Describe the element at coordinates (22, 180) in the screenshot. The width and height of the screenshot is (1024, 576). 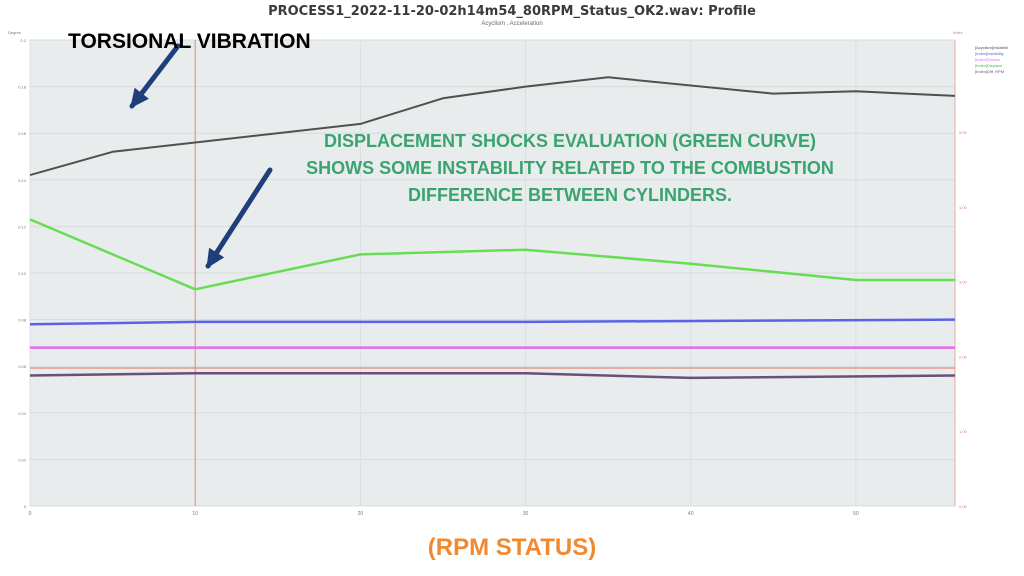
I see `y-tick-label-left: 0.14` at that location.